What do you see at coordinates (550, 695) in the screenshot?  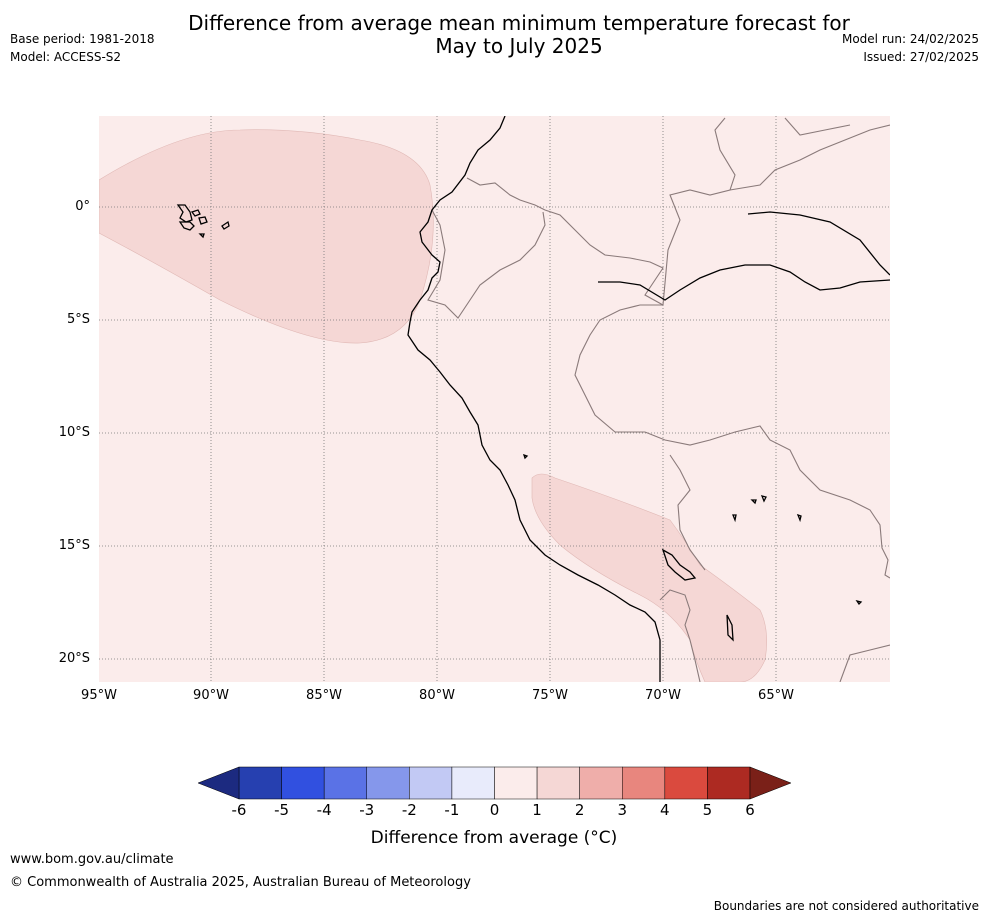 I see `lon-label-75w: 75°W` at bounding box center [550, 695].